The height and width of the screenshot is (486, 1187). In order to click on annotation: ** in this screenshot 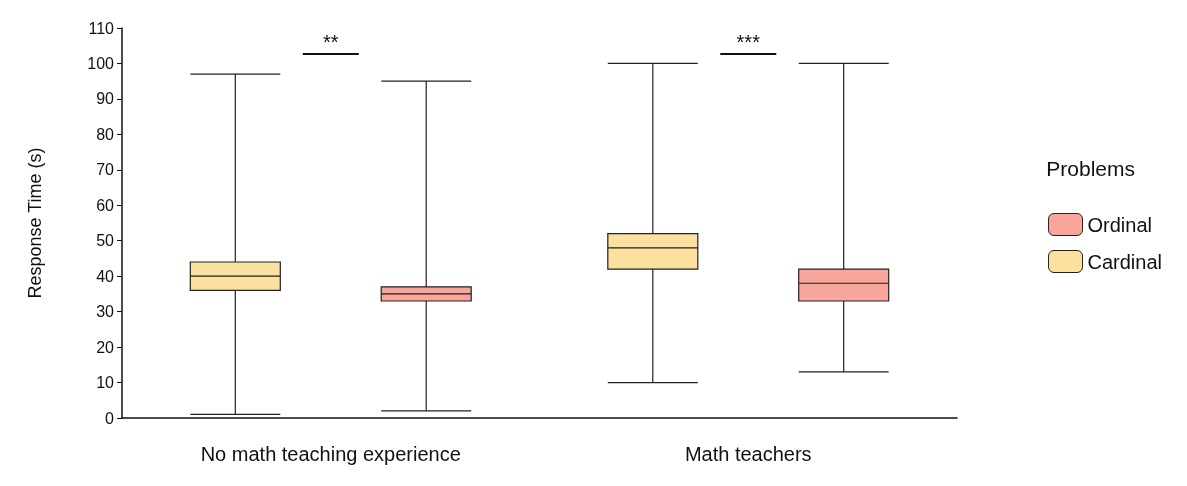, I will do `click(330, 42)`.